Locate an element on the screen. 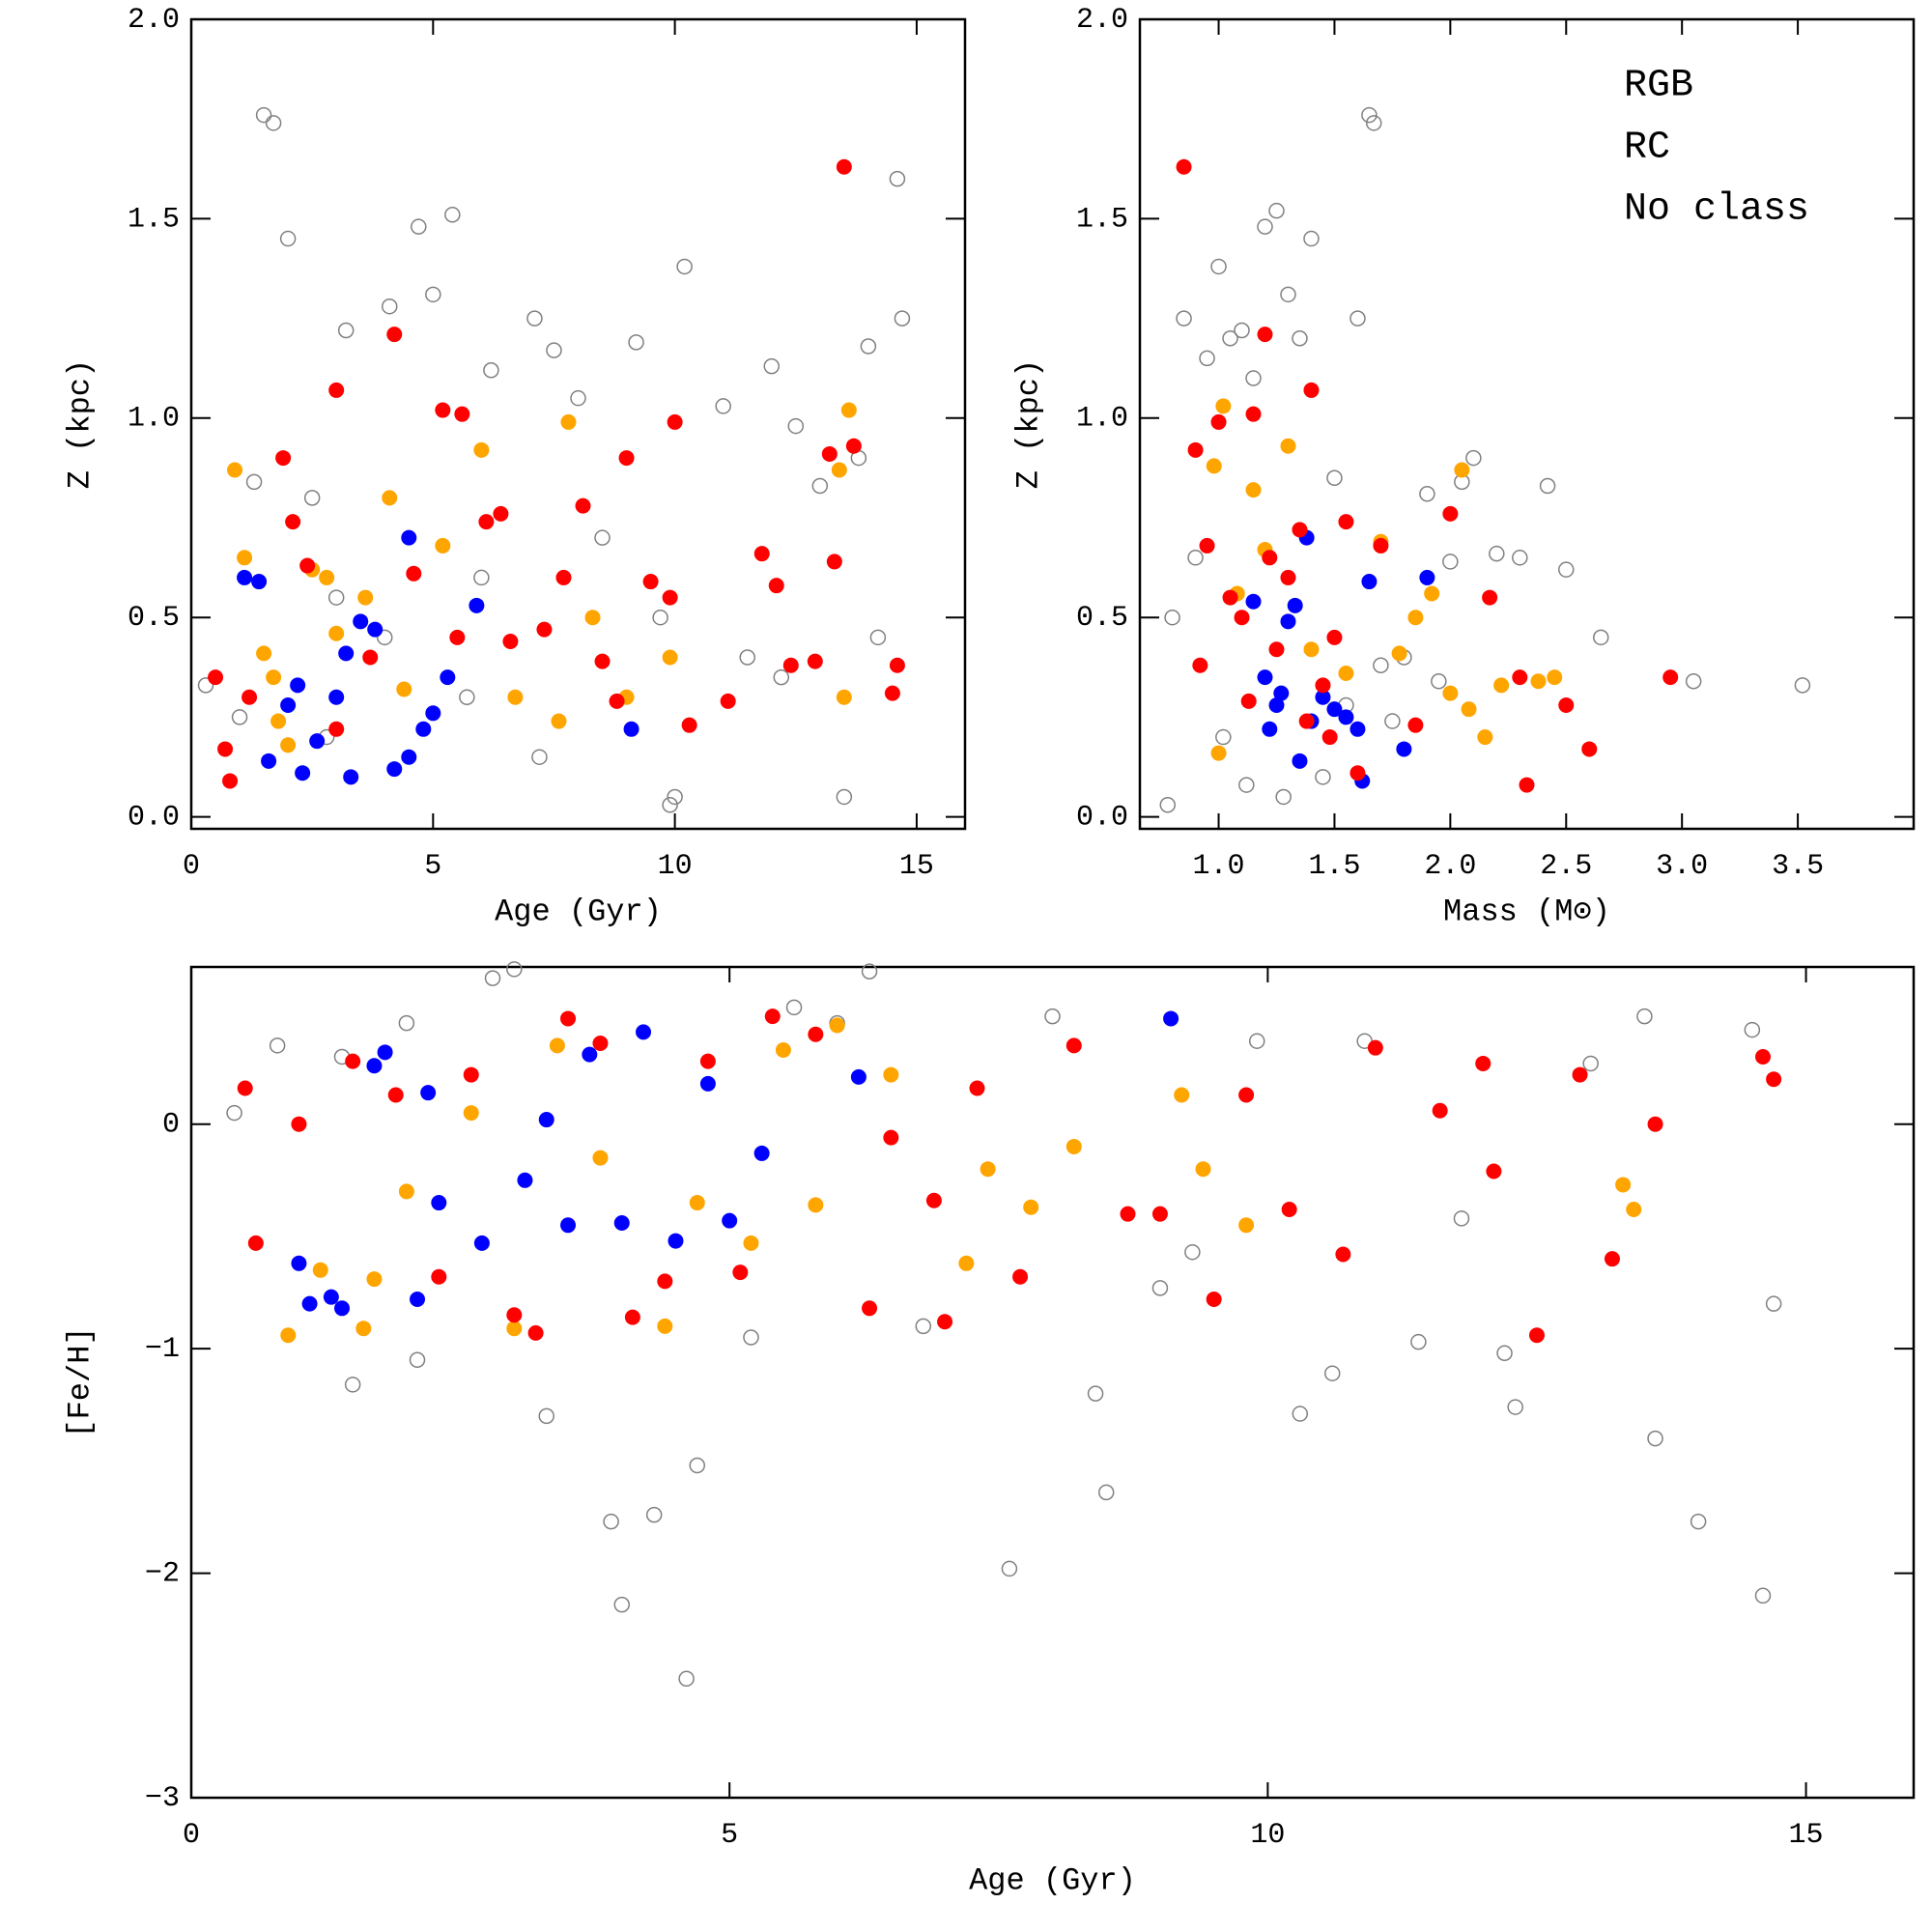  legend-label: No class is located at coordinates (1716, 210).